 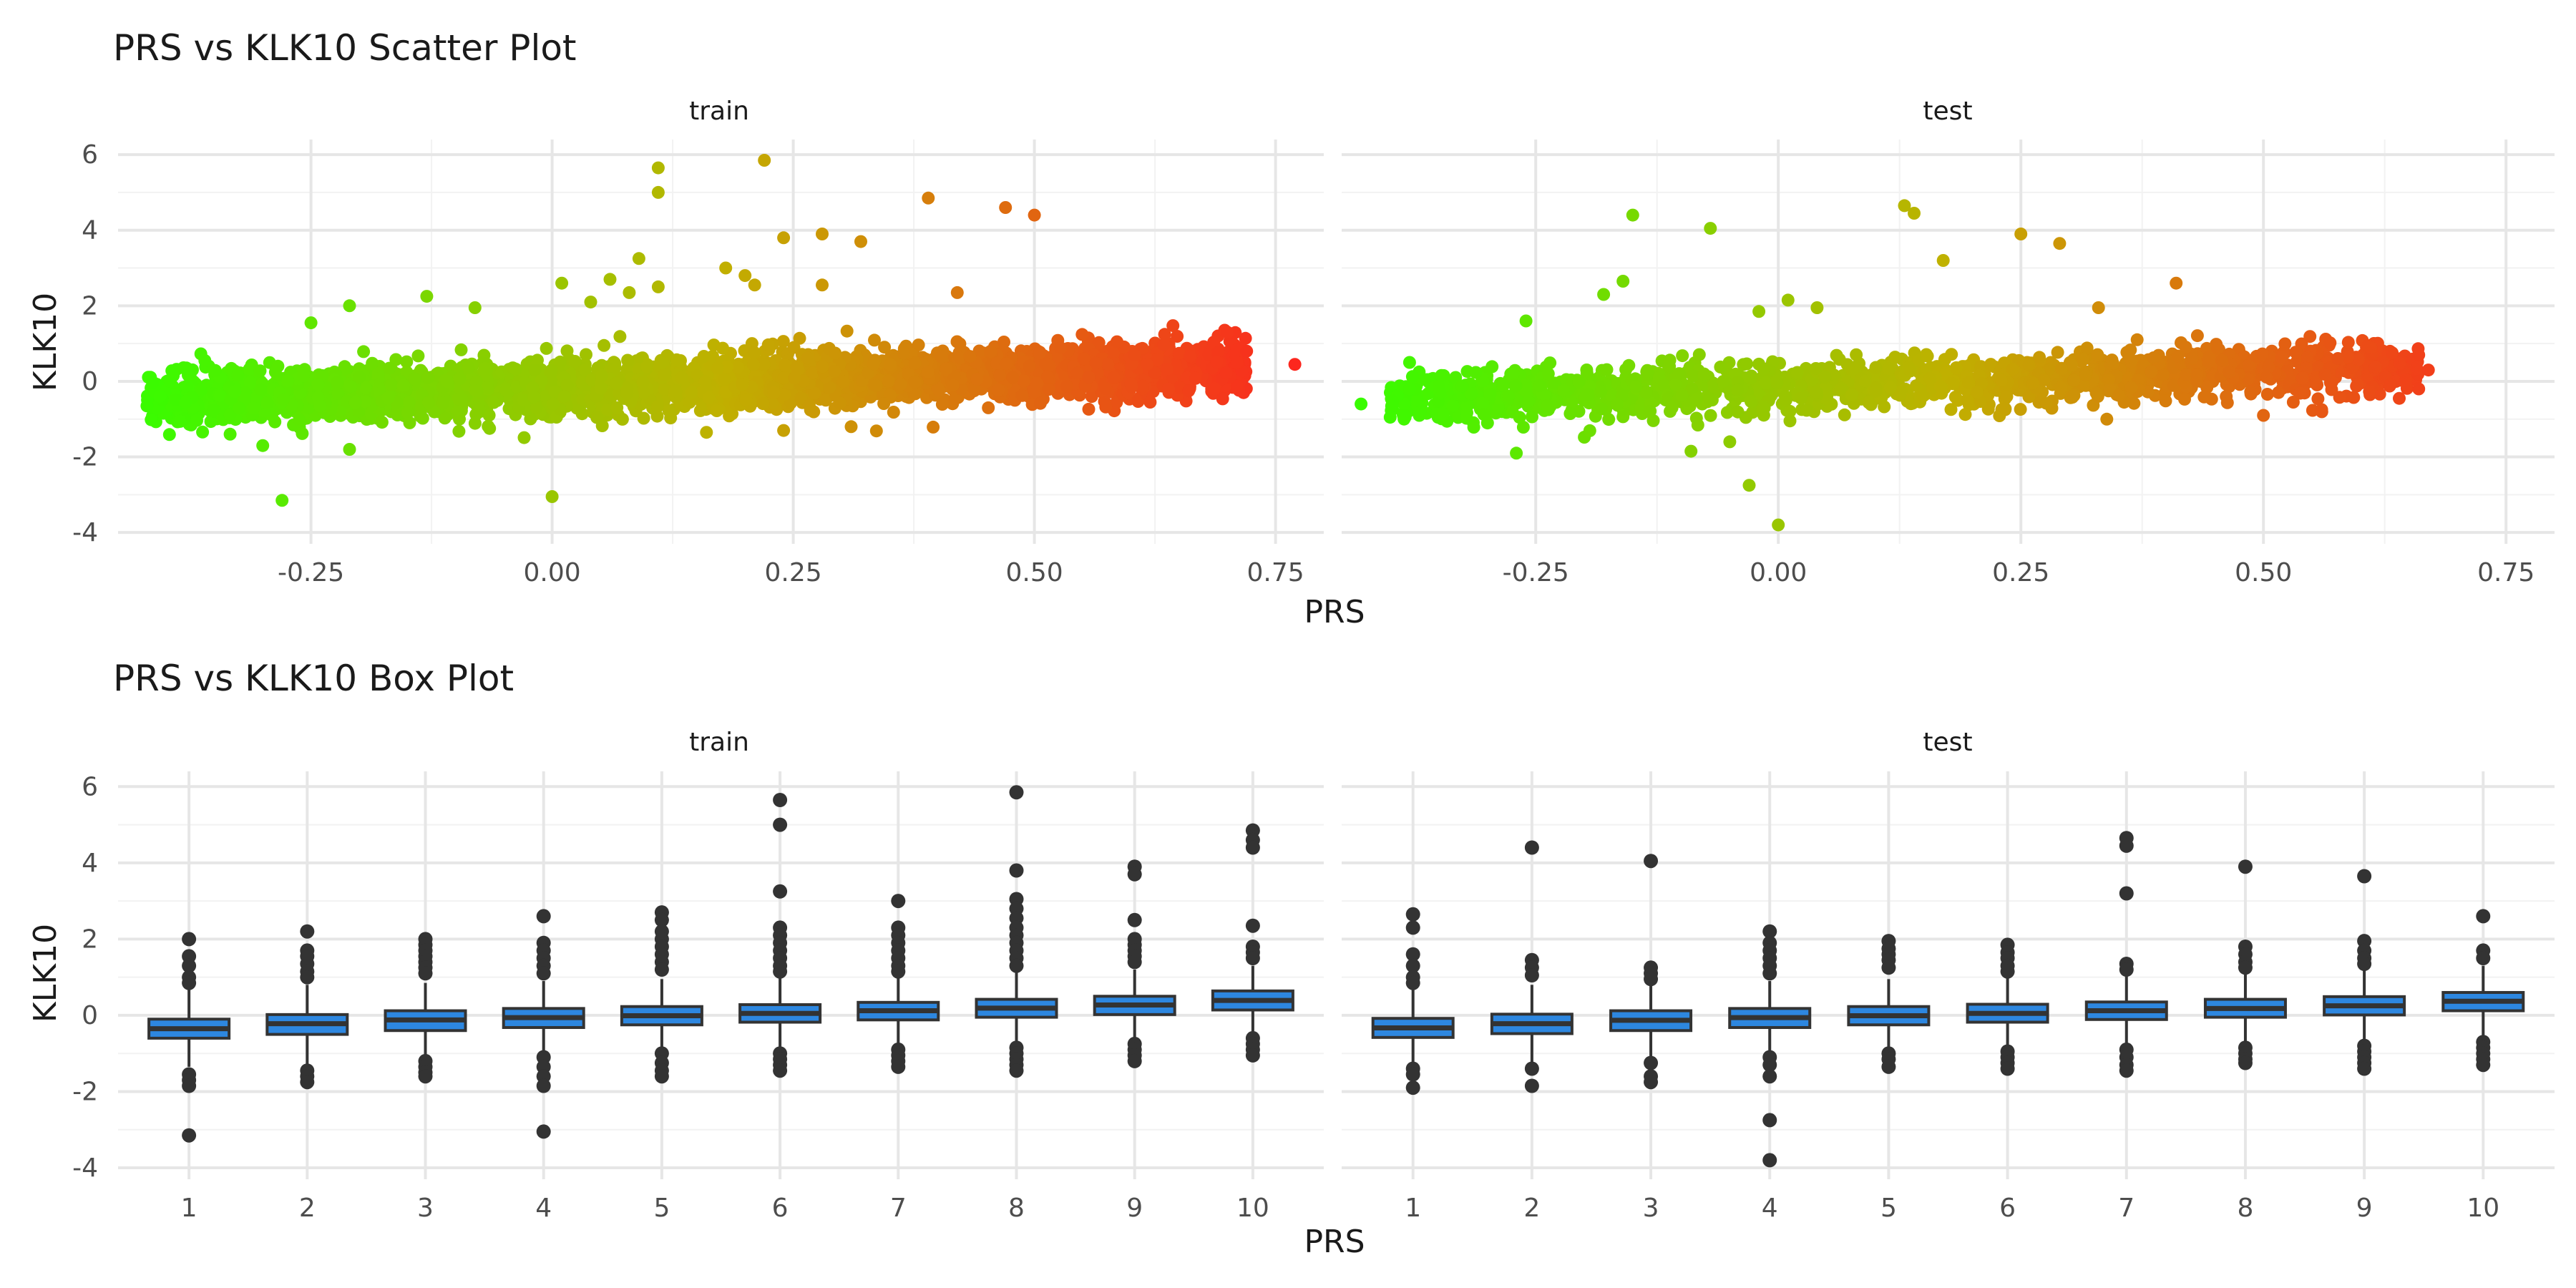 I want to click on x-tick-label: -0.25, so click(x=311, y=572).